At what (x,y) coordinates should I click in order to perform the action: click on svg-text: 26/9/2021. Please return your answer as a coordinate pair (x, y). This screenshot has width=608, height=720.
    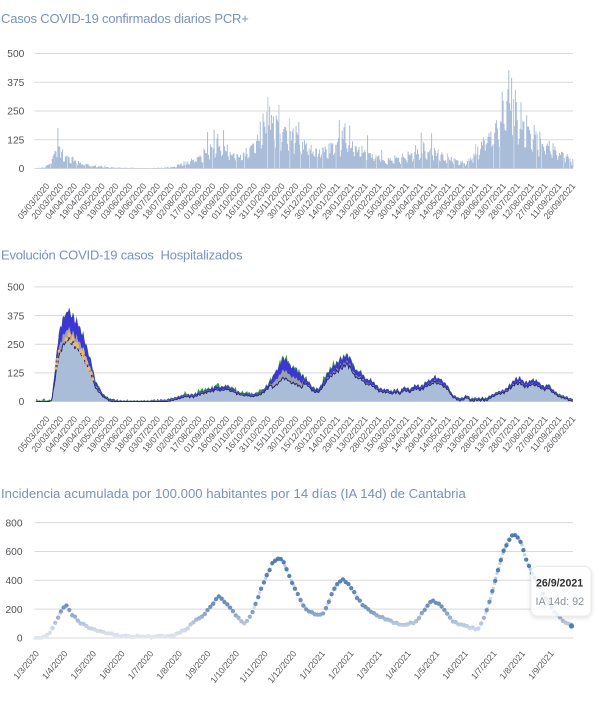
    Looking at the image, I should click on (559, 584).